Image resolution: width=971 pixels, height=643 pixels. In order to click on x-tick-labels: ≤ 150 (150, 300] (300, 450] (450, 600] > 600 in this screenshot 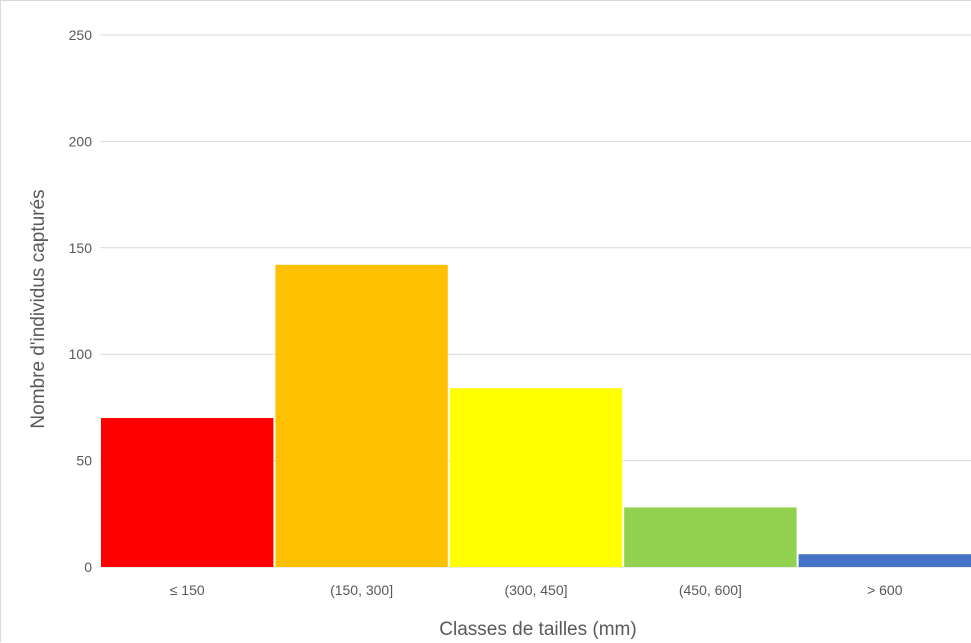, I will do `click(536, 590)`.